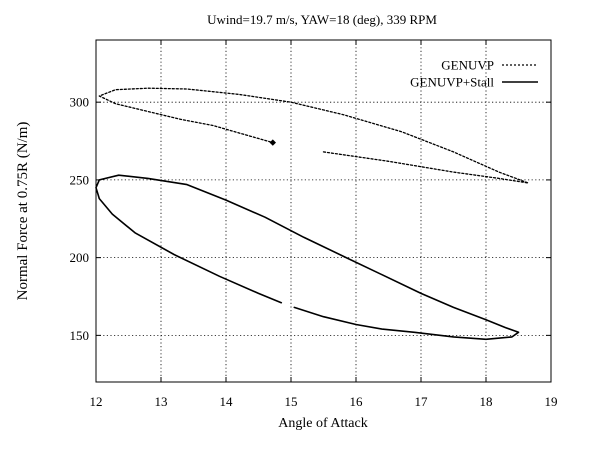 The width and height of the screenshot is (600, 460). What do you see at coordinates (23, 211) in the screenshot?
I see `y-axis-label: Normal Force at 0.75R (N/m)` at bounding box center [23, 211].